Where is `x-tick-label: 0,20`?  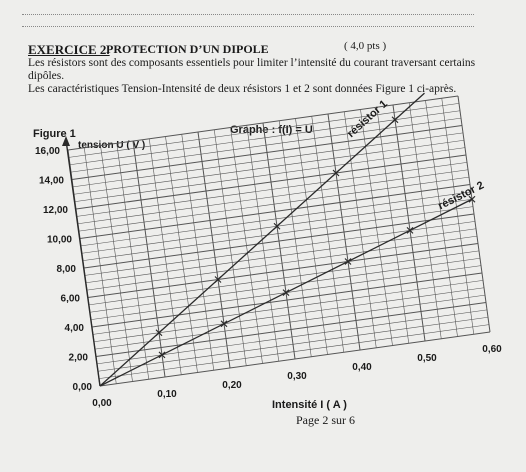 x-tick-label: 0,20 is located at coordinates (232, 385).